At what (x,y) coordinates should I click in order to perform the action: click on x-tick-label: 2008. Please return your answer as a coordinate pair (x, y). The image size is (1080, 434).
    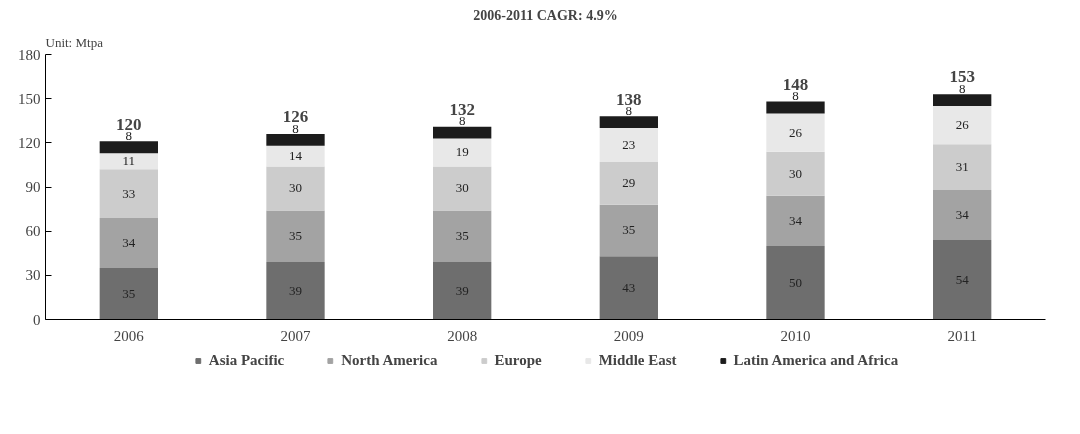
    Looking at the image, I should click on (462, 335).